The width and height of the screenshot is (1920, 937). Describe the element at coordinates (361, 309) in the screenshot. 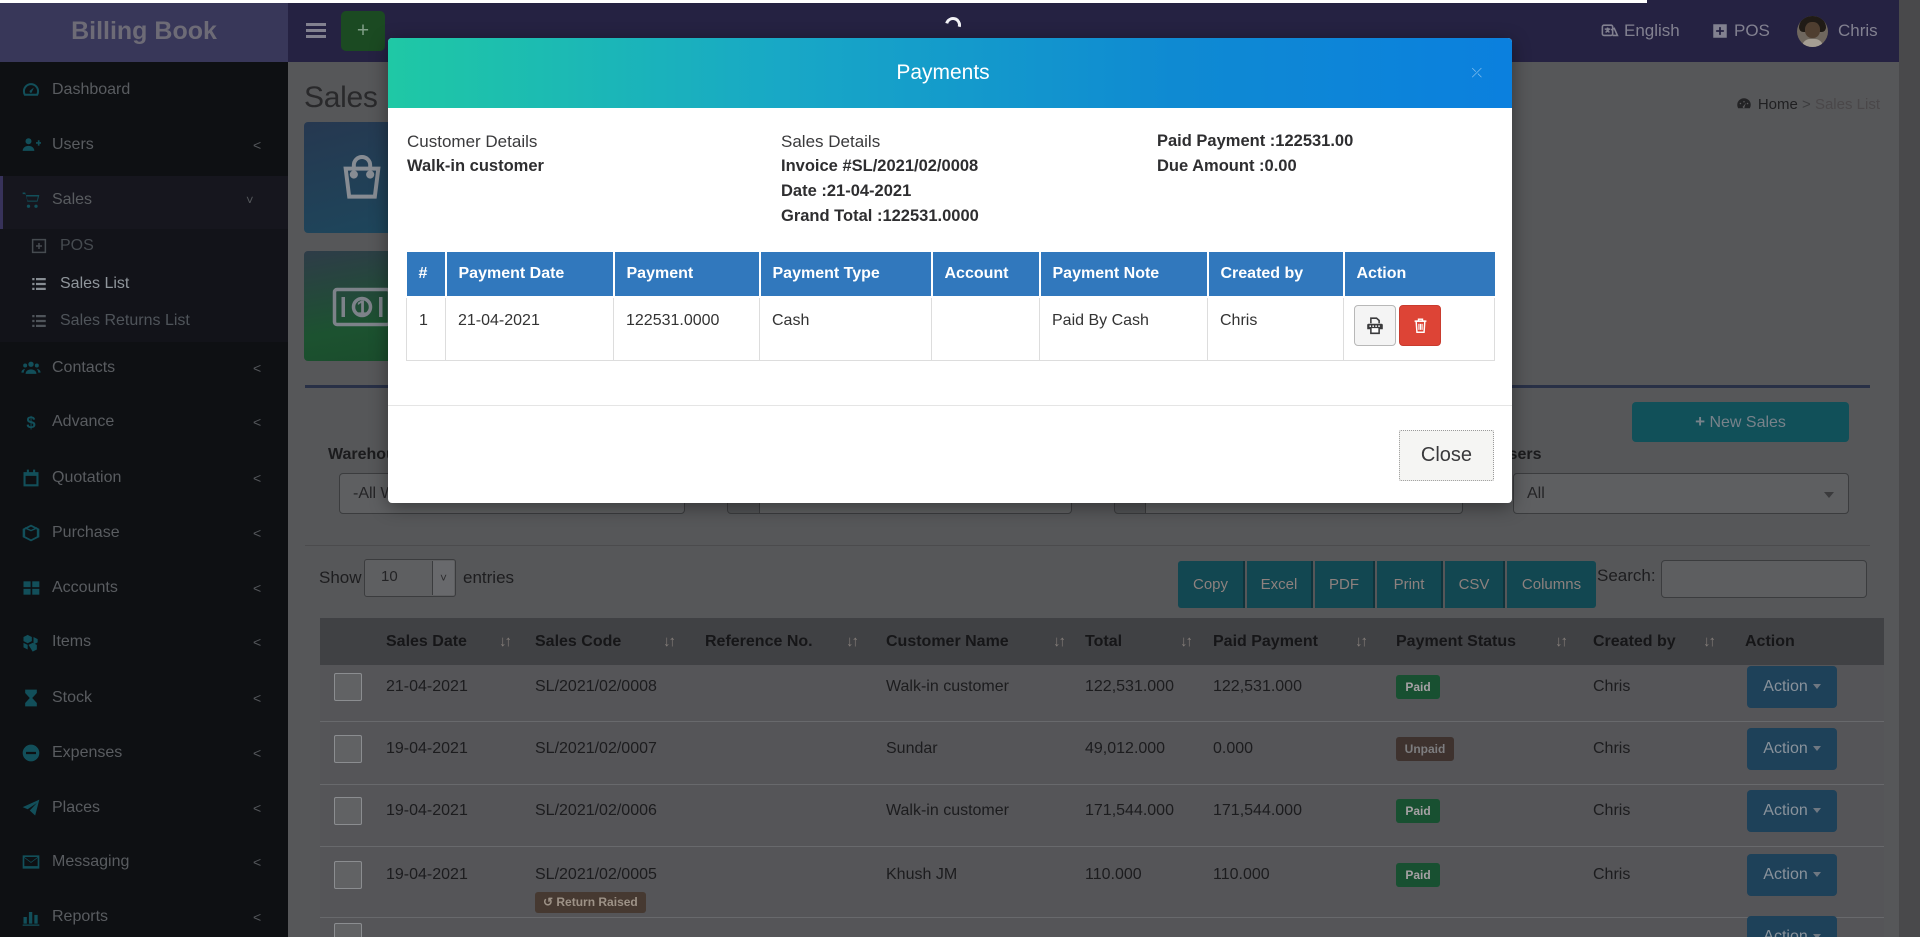

I see `svg-text: 1` at that location.